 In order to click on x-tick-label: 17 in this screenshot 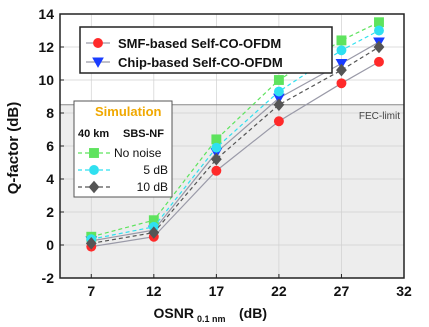, I will do `click(217, 291)`.